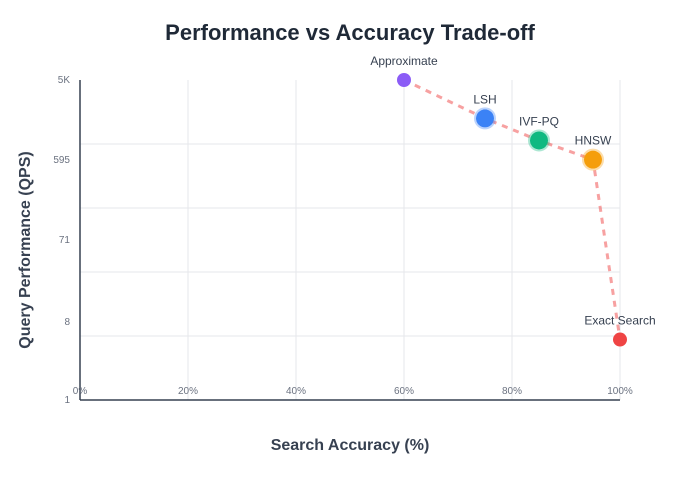  What do you see at coordinates (65, 240) in the screenshot?
I see `y-tick-label: 71` at bounding box center [65, 240].